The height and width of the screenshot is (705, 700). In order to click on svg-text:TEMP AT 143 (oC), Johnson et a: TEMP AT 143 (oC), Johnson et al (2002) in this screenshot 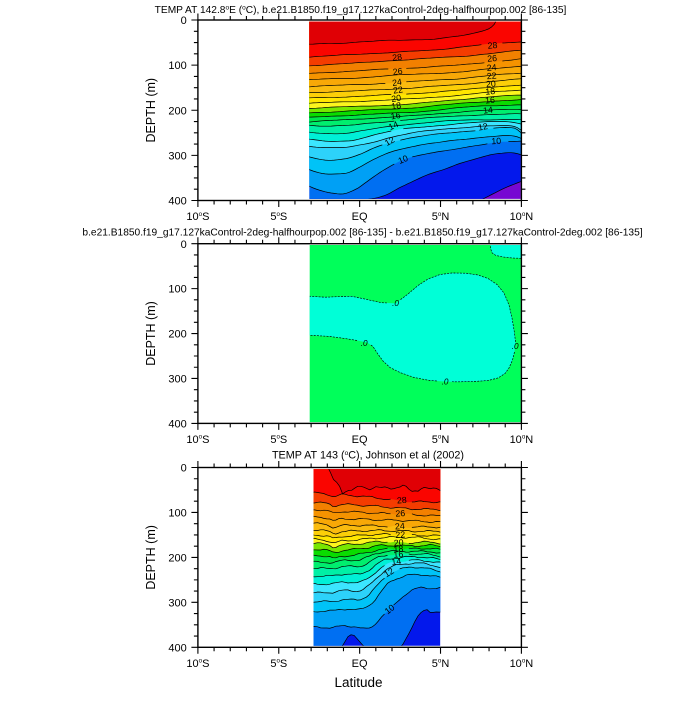, I will do `click(368, 456)`.